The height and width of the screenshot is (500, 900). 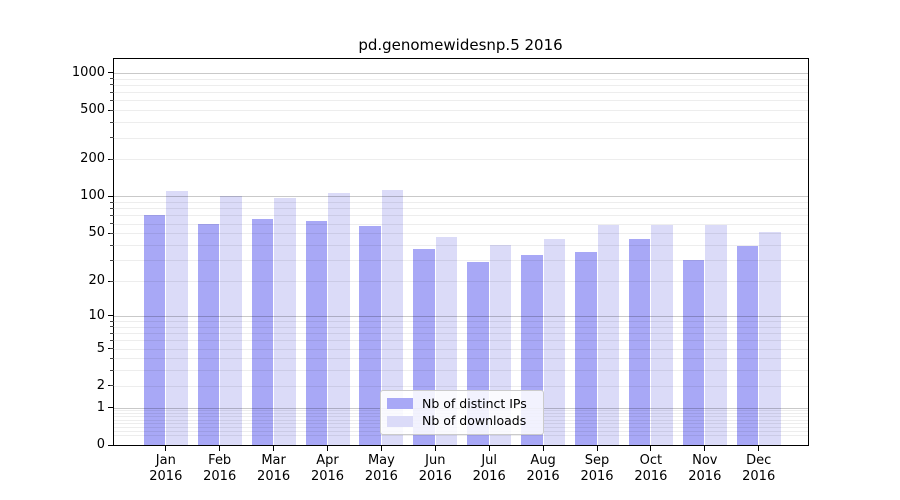 I want to click on x-tick-month: Aug, so click(x=543, y=460).